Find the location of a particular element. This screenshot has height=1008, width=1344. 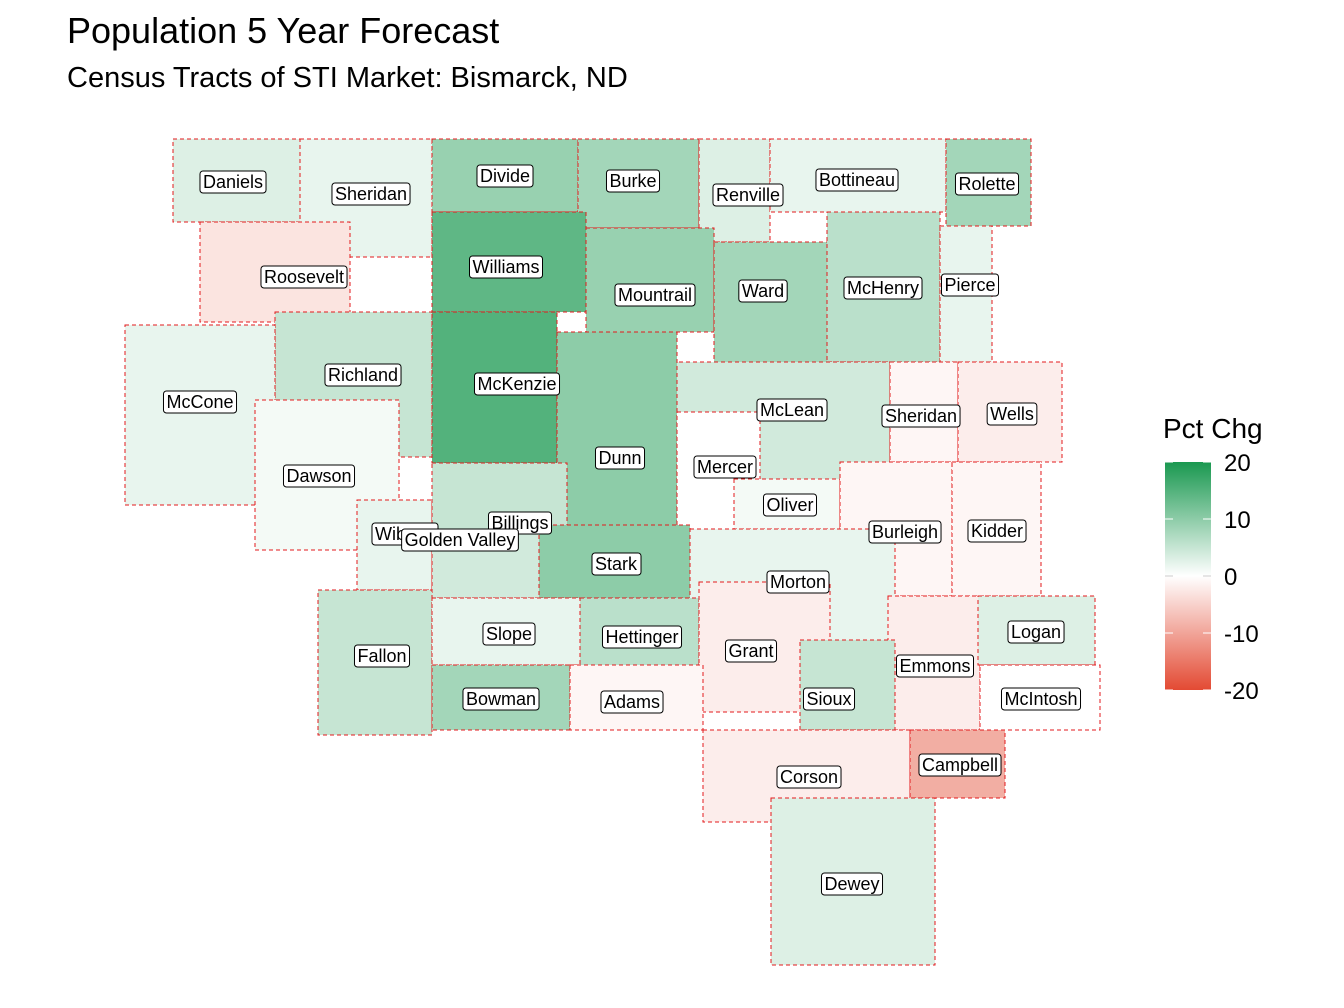

county-label-text: Mercer is located at coordinates (725, 467).